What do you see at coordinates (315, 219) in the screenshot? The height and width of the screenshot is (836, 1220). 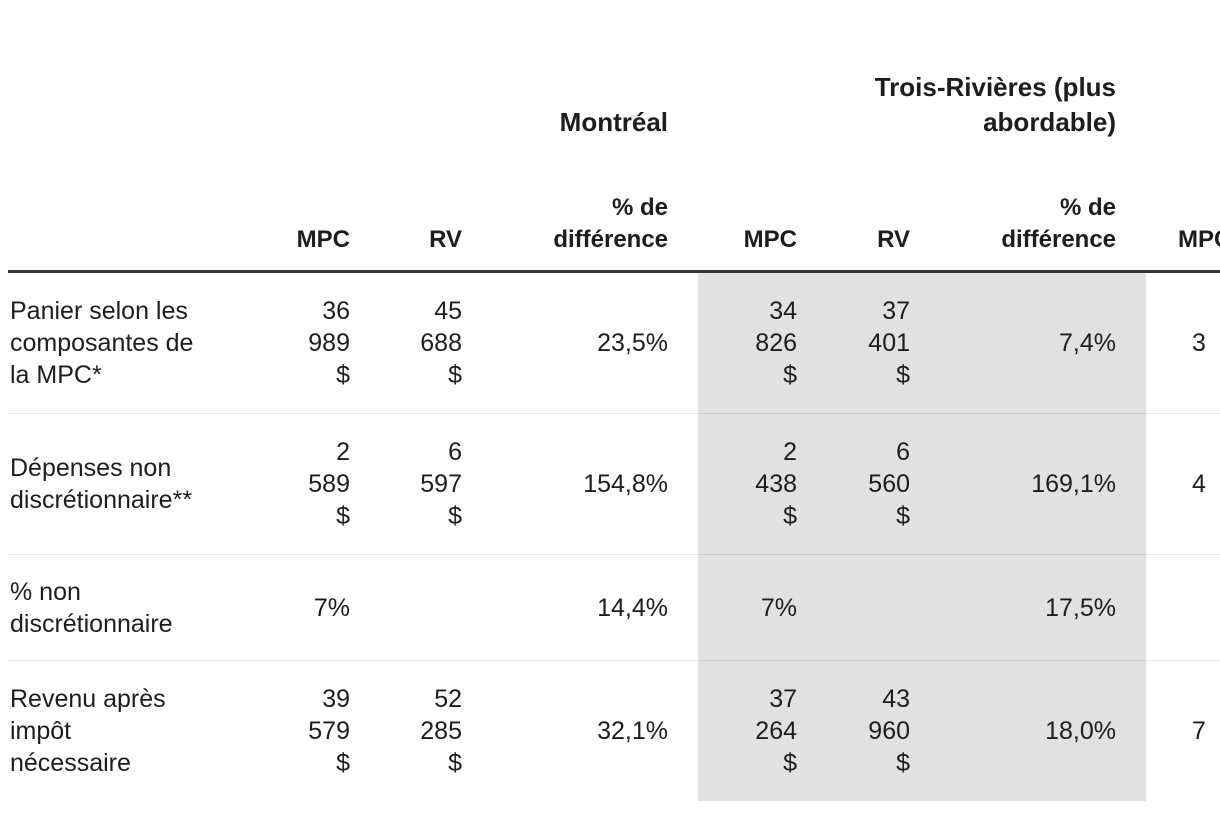 I see `column-header-montreal-mpc: MPC` at bounding box center [315, 219].